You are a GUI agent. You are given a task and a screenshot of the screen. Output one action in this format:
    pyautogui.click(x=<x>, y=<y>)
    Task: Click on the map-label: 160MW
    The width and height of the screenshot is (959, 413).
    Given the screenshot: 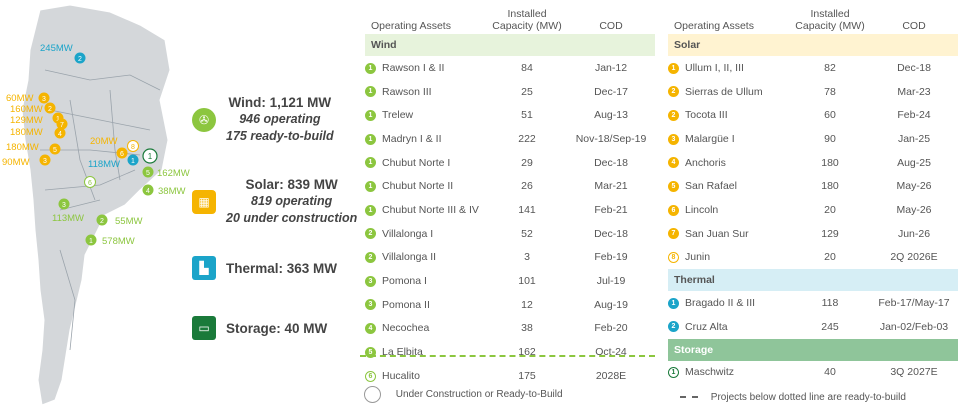 What is the action you would take?
    pyautogui.click(x=26, y=109)
    